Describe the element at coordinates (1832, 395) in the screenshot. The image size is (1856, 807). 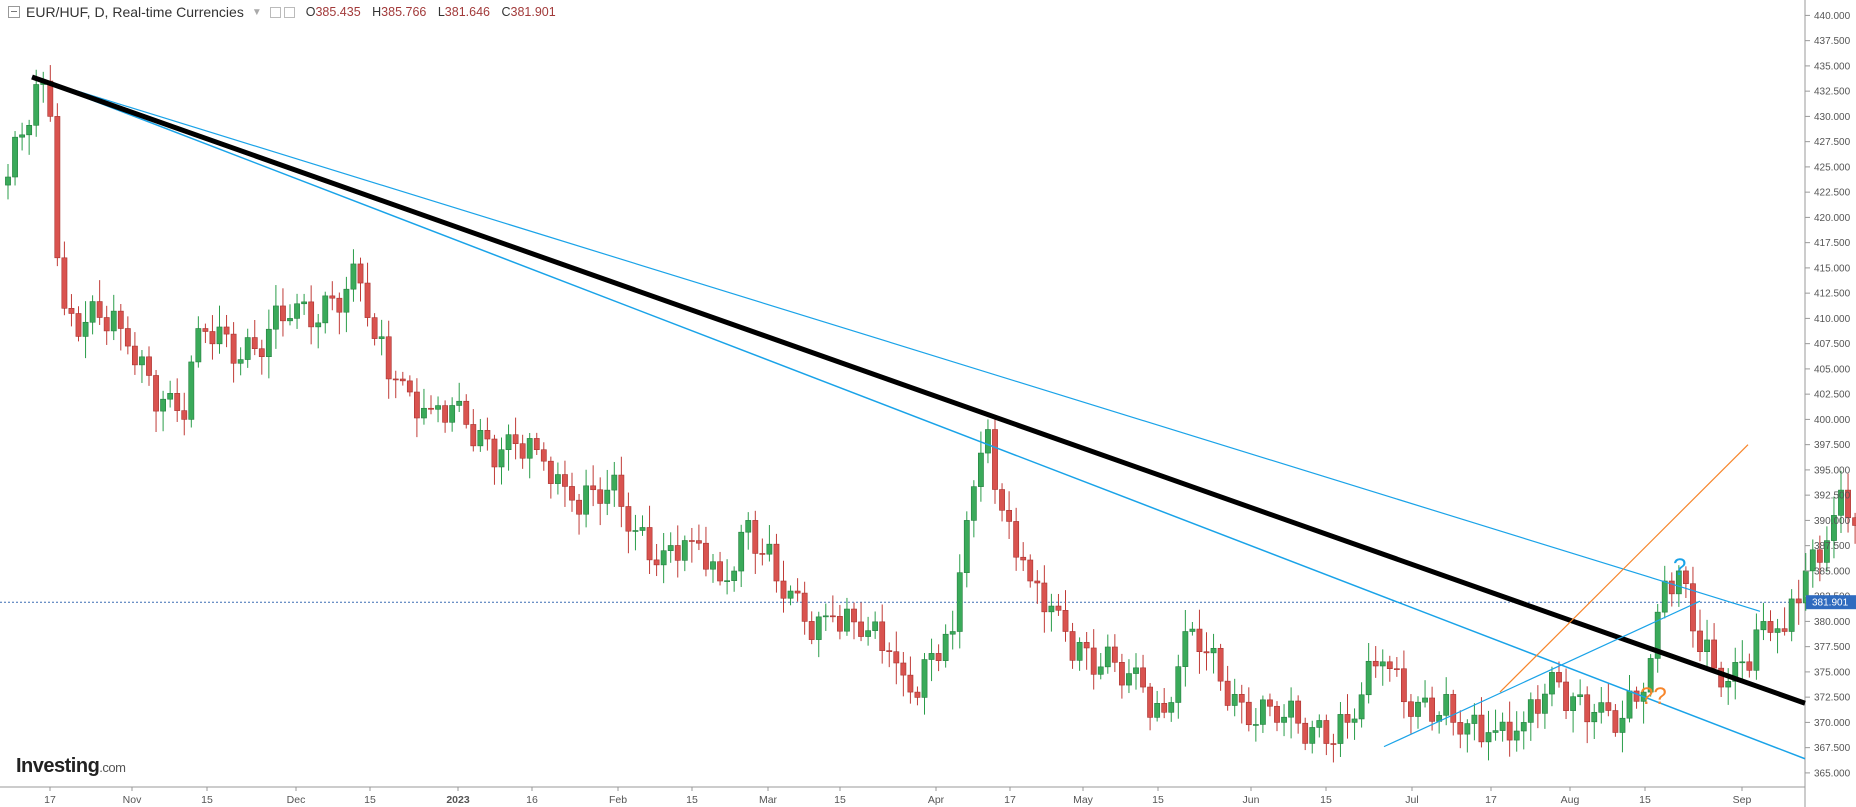
I see `price-tick-label: 402.500` at that location.